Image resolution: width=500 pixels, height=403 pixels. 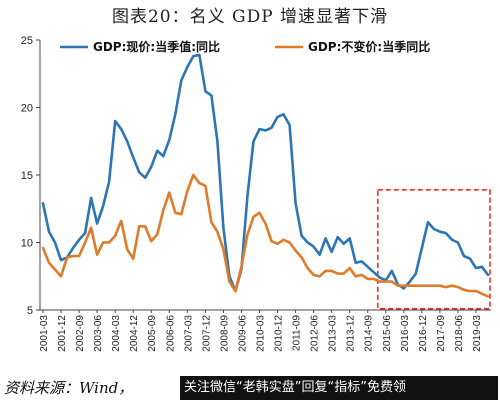 I want to click on source-footer: 资料来源：Wind， 关注微信“老韩实盘”回复“指标”免费领, so click(x=250, y=388).